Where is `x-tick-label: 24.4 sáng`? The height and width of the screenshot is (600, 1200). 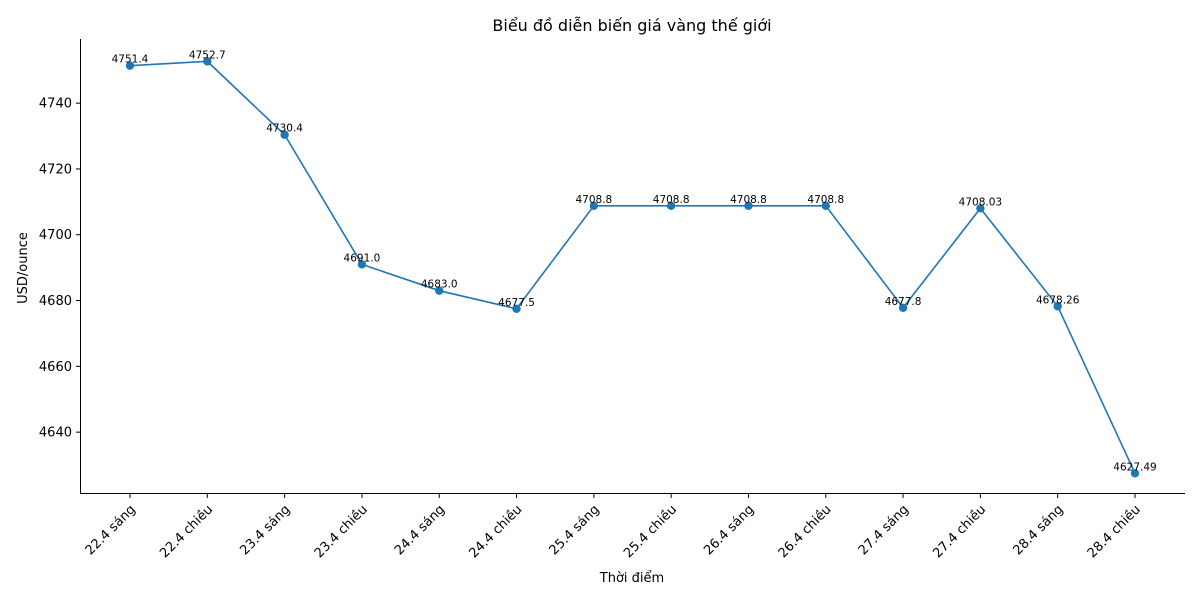 x-tick-label: 24.4 sáng is located at coordinates (420, 530).